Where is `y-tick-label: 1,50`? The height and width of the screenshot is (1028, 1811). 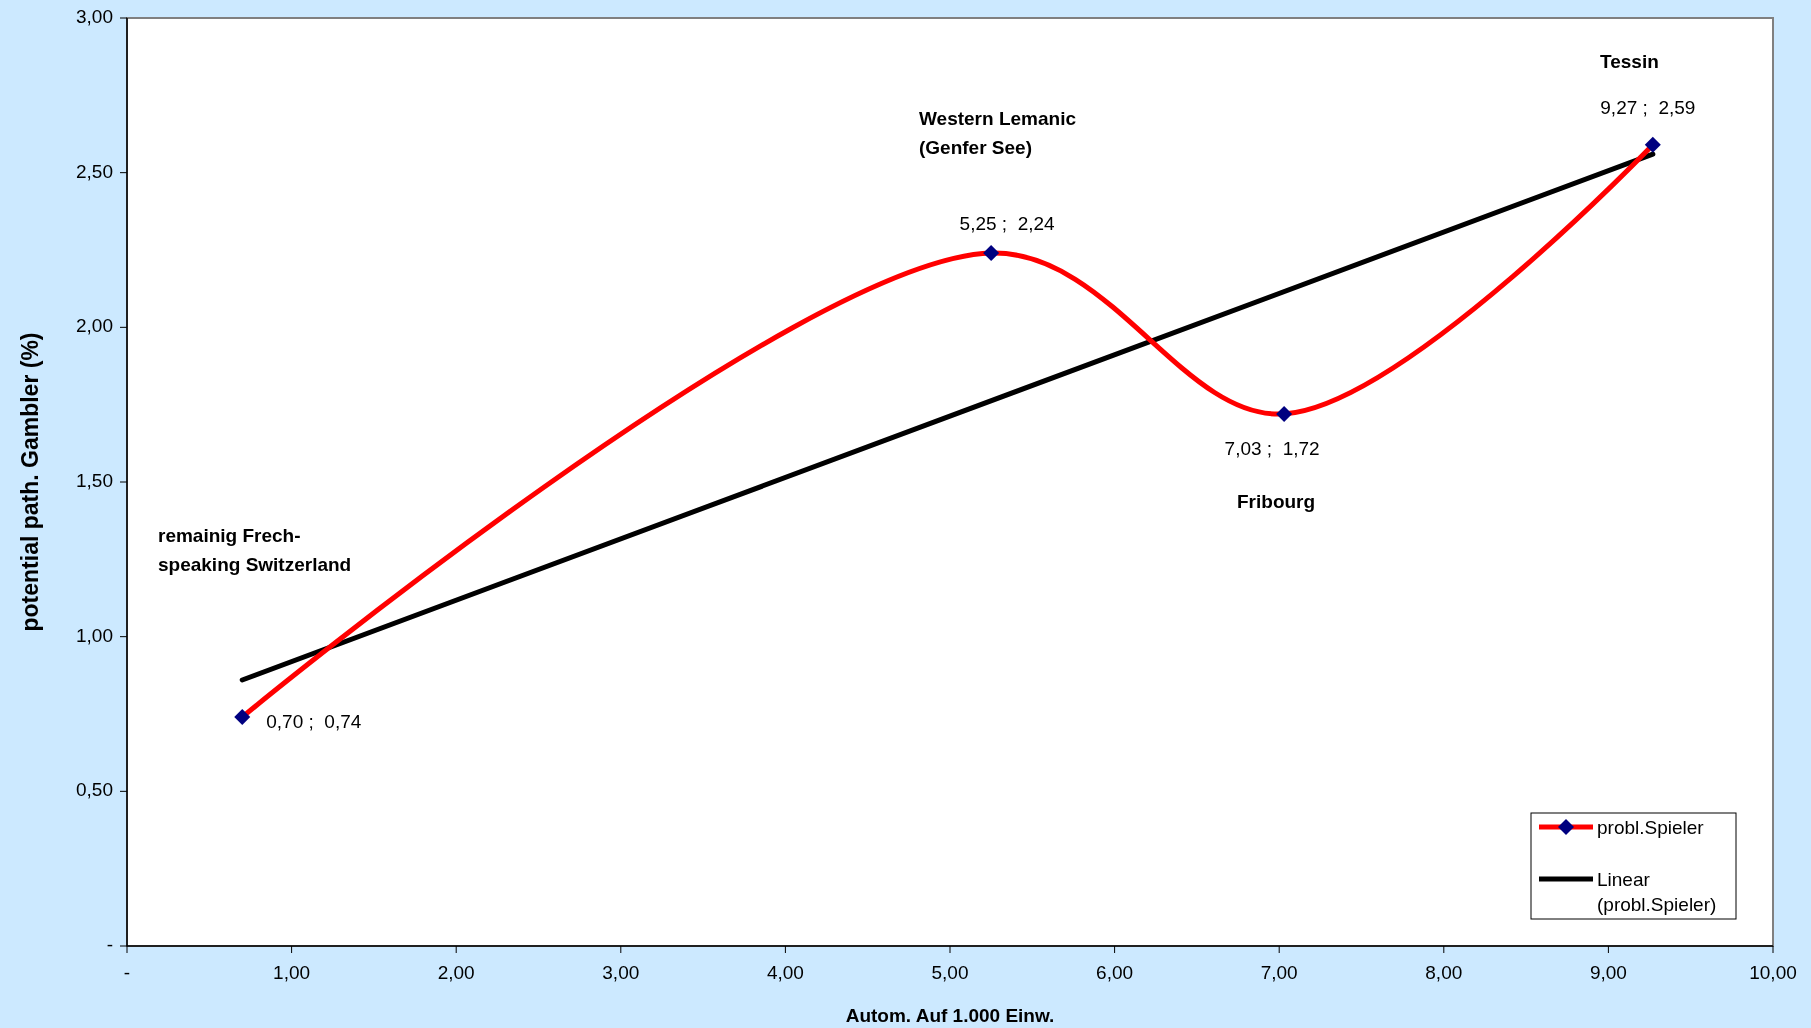 y-tick-label: 1,50 is located at coordinates (94, 481).